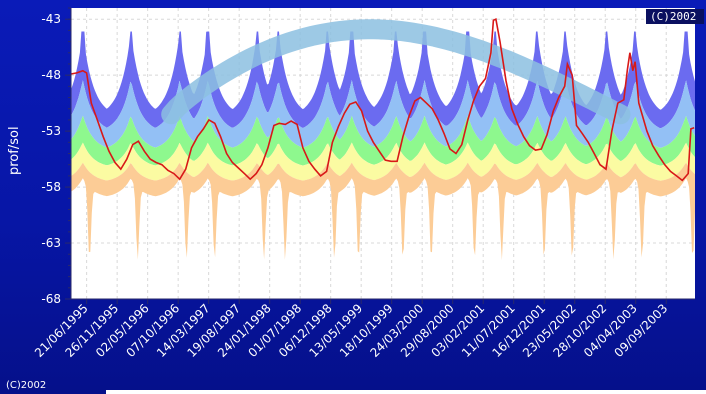 The height and width of the screenshot is (394, 706). Describe the element at coordinates (406, 392) in the screenshot. I see `footer-bar` at that location.